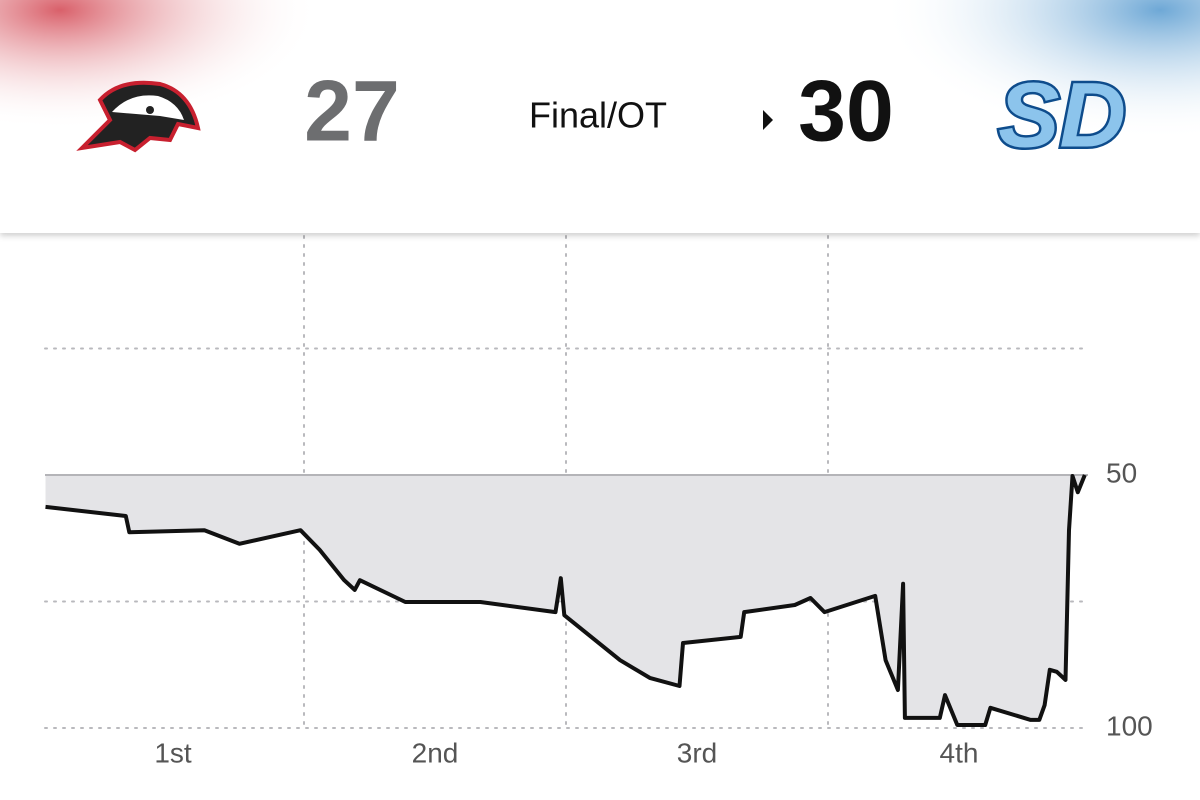  Describe the element at coordinates (173, 752) in the screenshot. I see `x-tick-label: 1st` at that location.